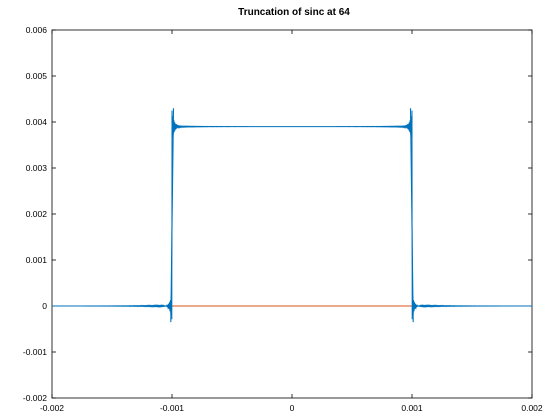 The image size is (560, 420). I want to click on chart-title: Truncation of sinc at 64, so click(294, 12).